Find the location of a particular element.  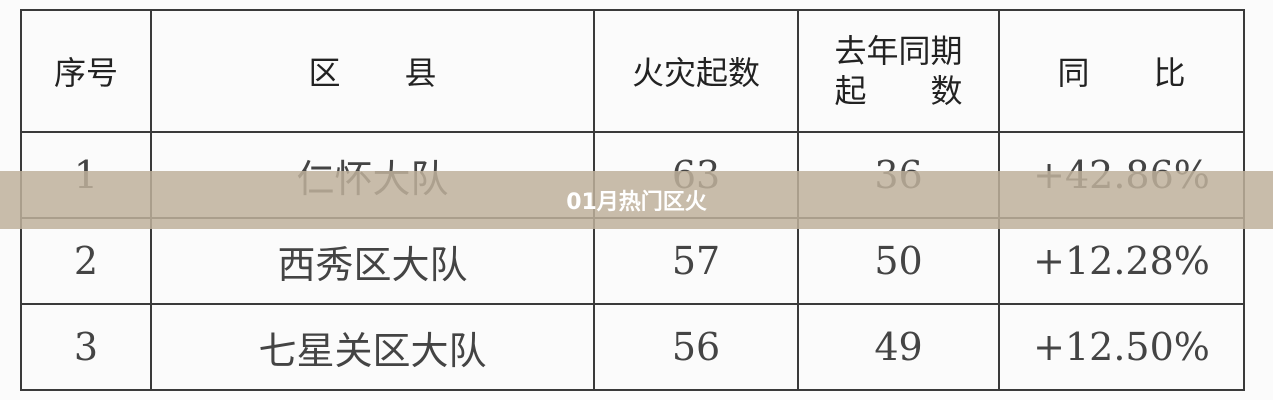

header-fire-count: 火灾起数 is located at coordinates (696, 71).